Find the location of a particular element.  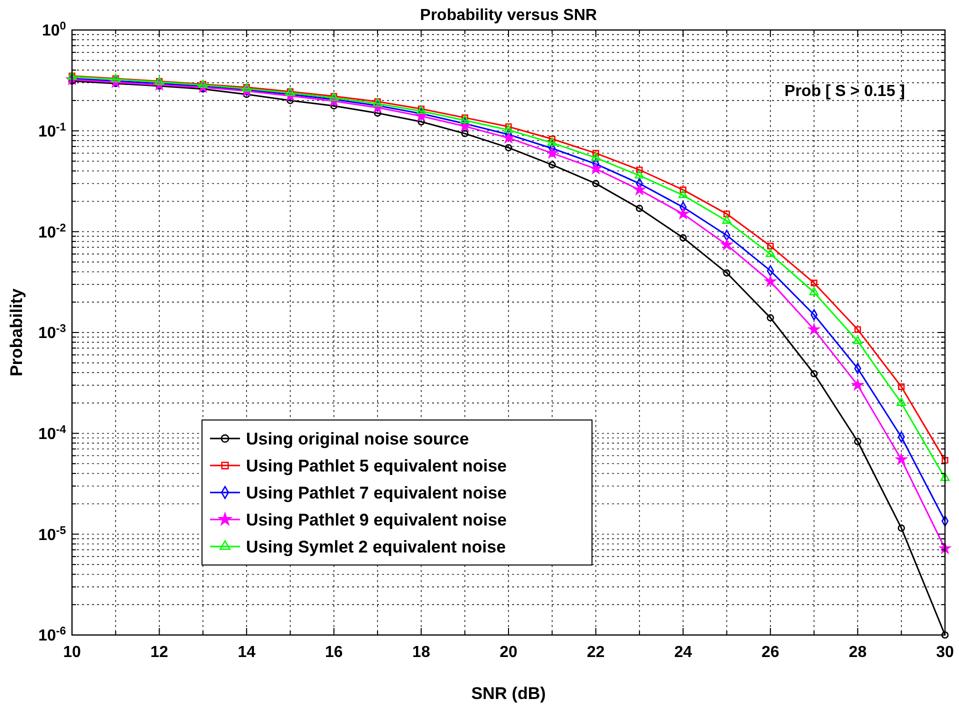

y-tick-label: 10$^{0}$ is located at coordinates (54, 30).